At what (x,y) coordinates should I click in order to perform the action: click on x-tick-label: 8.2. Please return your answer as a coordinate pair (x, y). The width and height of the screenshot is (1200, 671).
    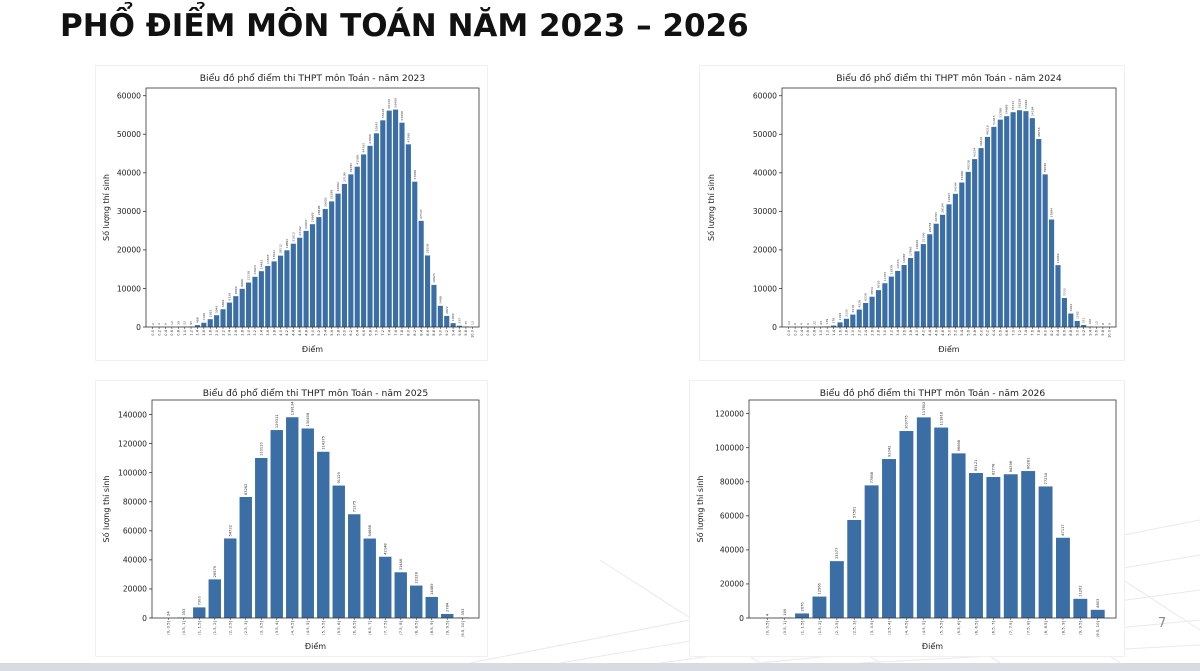
    Looking at the image, I should click on (1052, 333).